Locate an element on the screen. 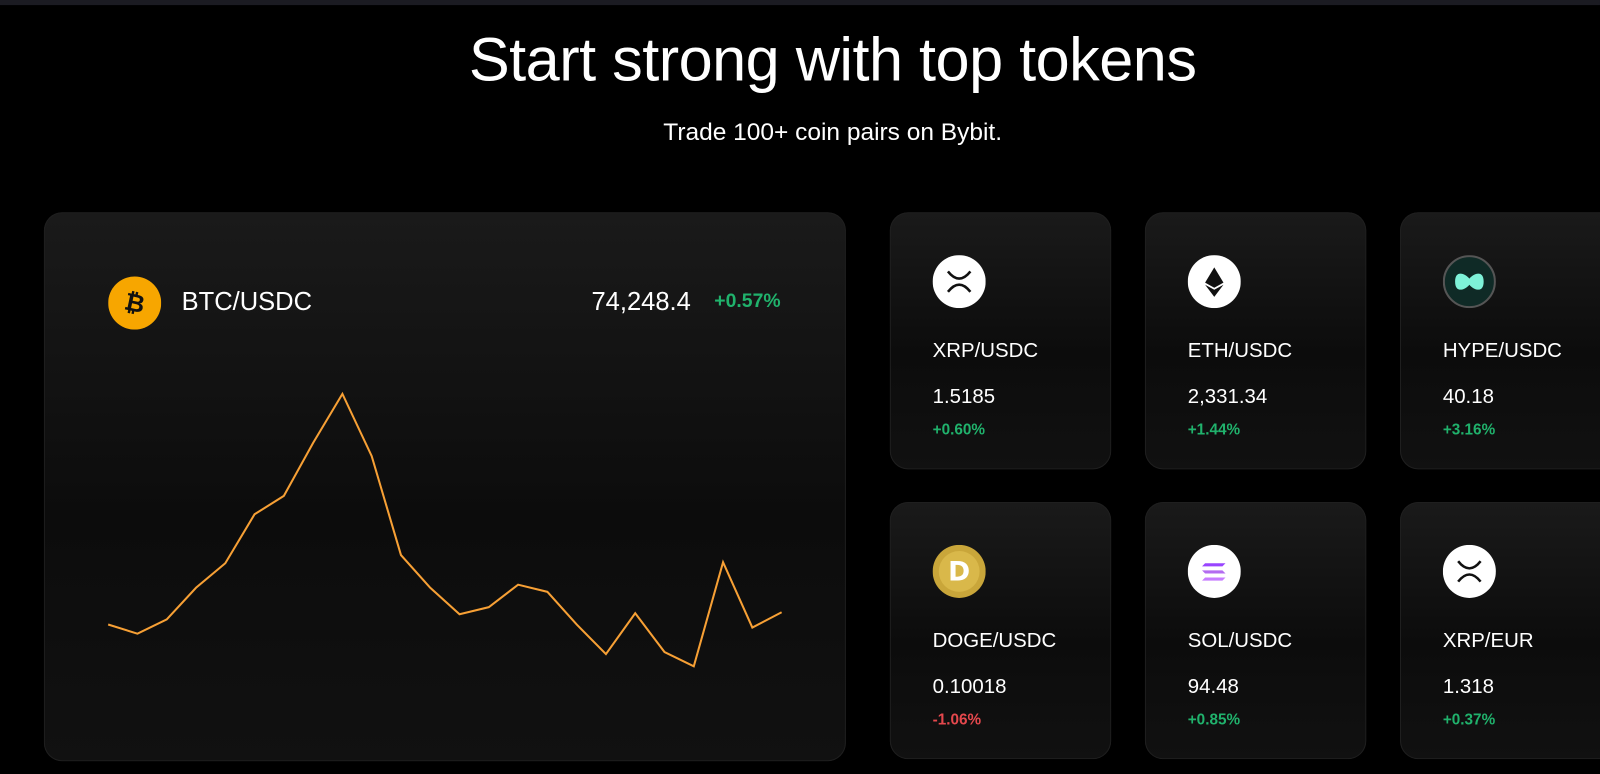 The height and width of the screenshot is (774, 1600). price: 1.5185 is located at coordinates (964, 397).